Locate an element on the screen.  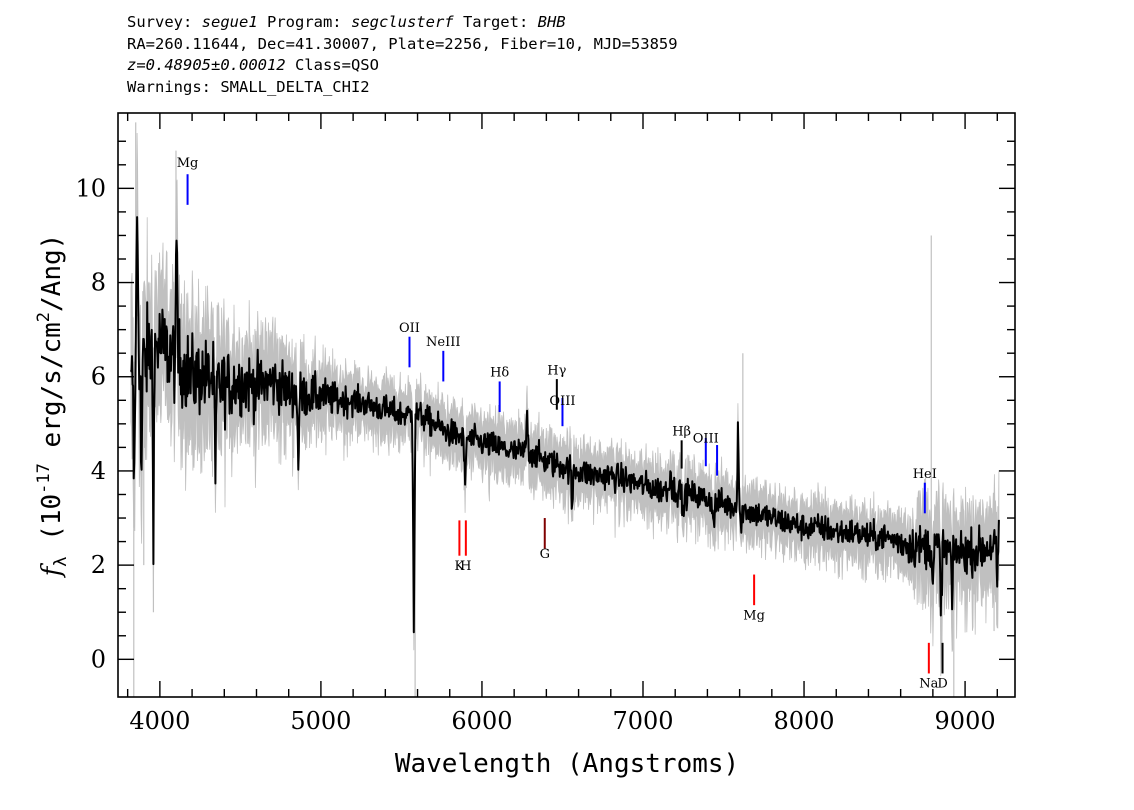
x-tick-label: 4000 is located at coordinates (159, 721).